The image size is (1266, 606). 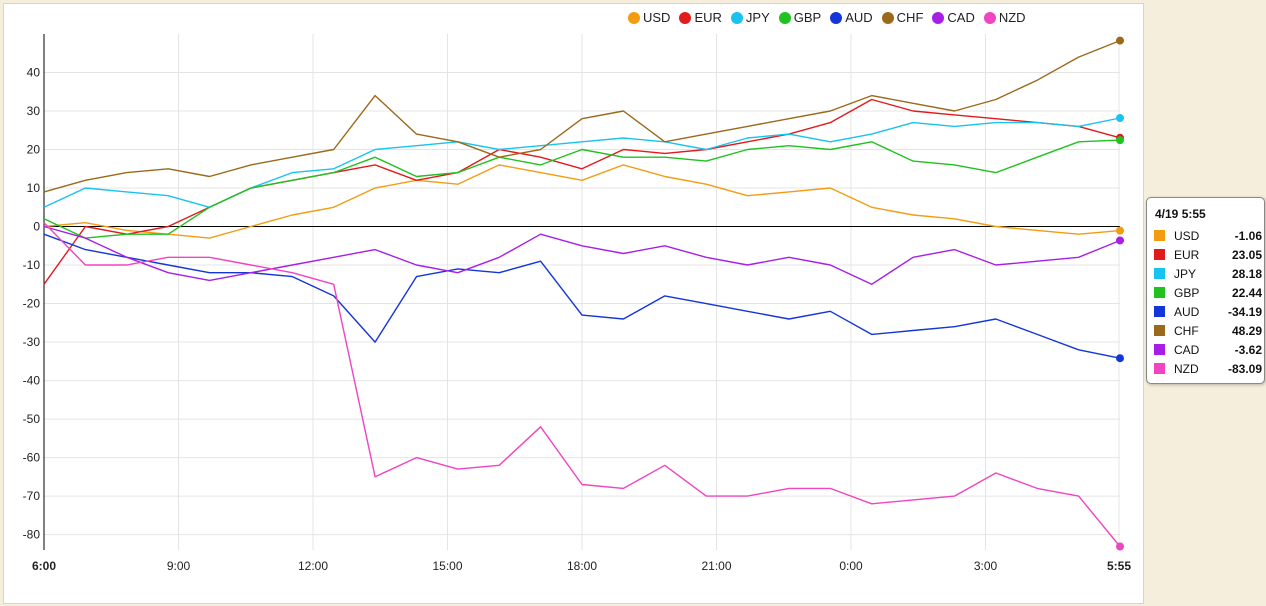 What do you see at coordinates (32, 304) in the screenshot?
I see `y-tick-label: -20` at bounding box center [32, 304].